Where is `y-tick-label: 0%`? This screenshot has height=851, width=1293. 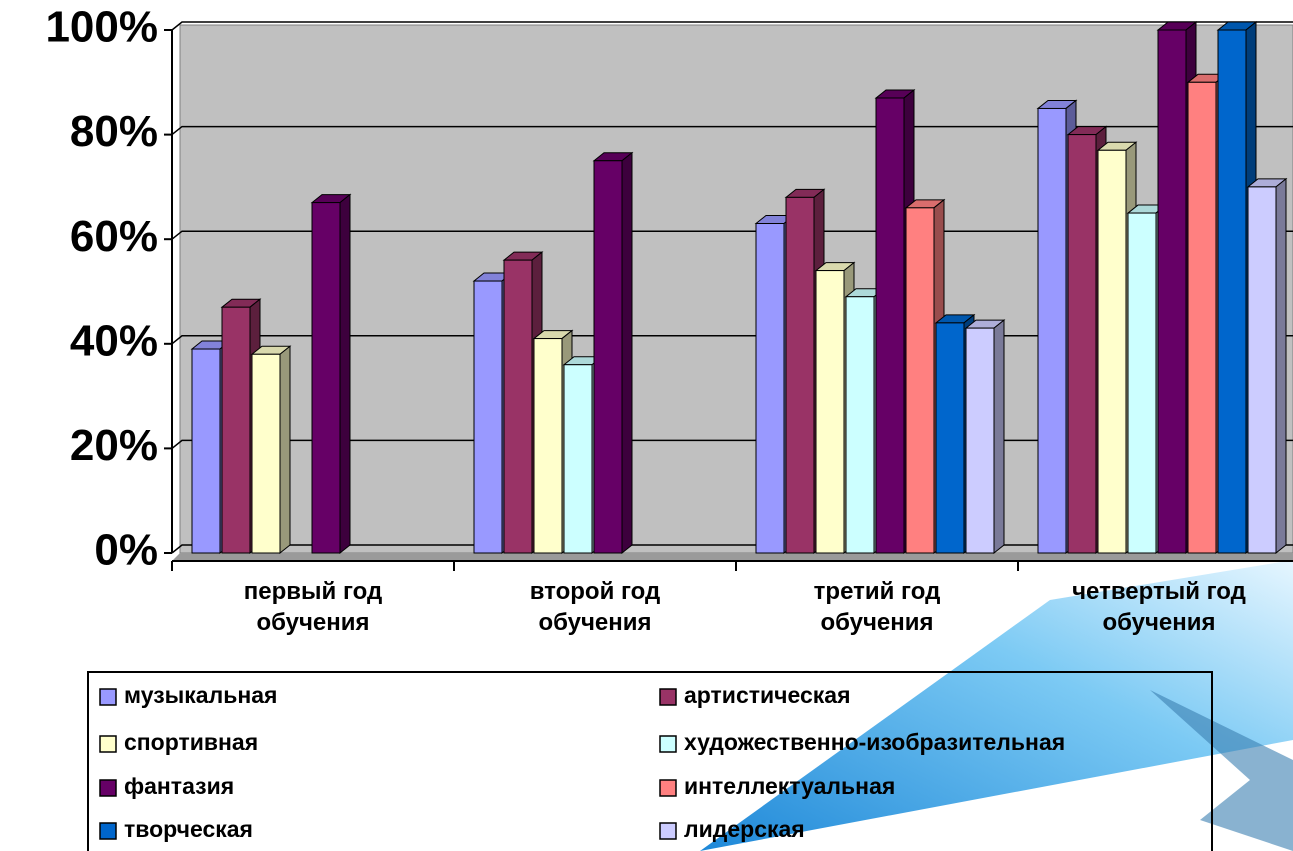 y-tick-label: 0% is located at coordinates (126, 550).